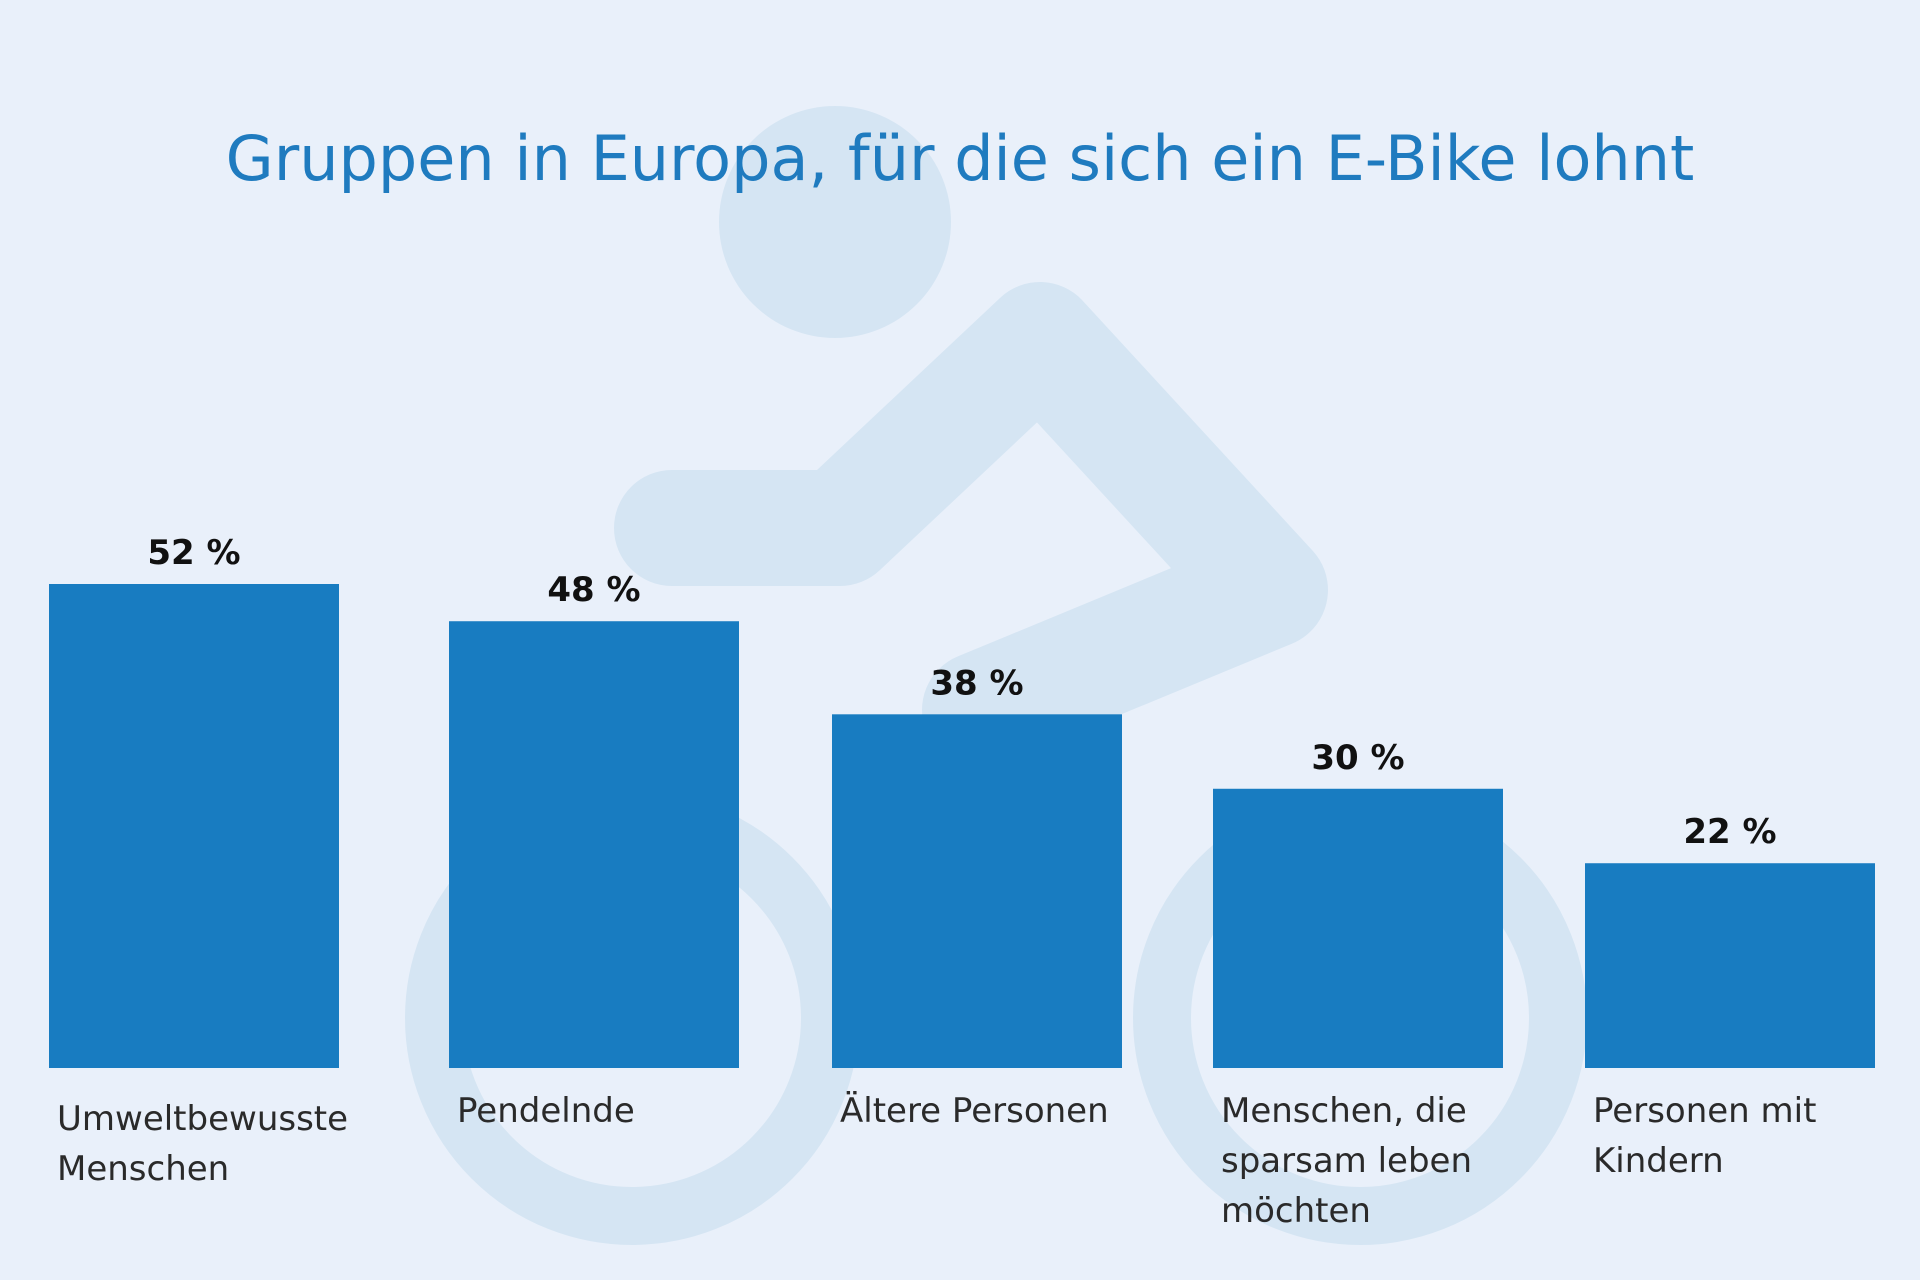 This screenshot has height=1280, width=1920. I want to click on data-label: 30 %, so click(1357, 758).